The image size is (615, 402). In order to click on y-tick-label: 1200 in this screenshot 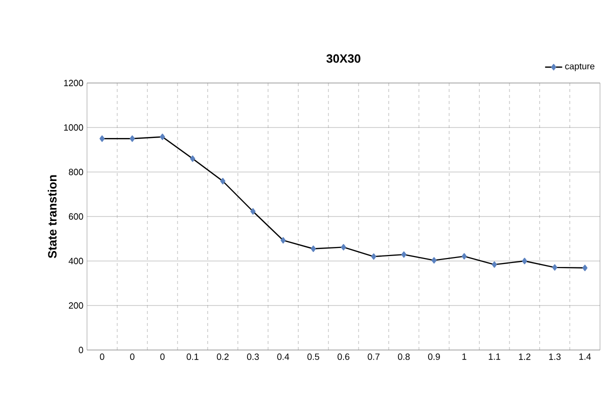, I will do `click(74, 83)`.